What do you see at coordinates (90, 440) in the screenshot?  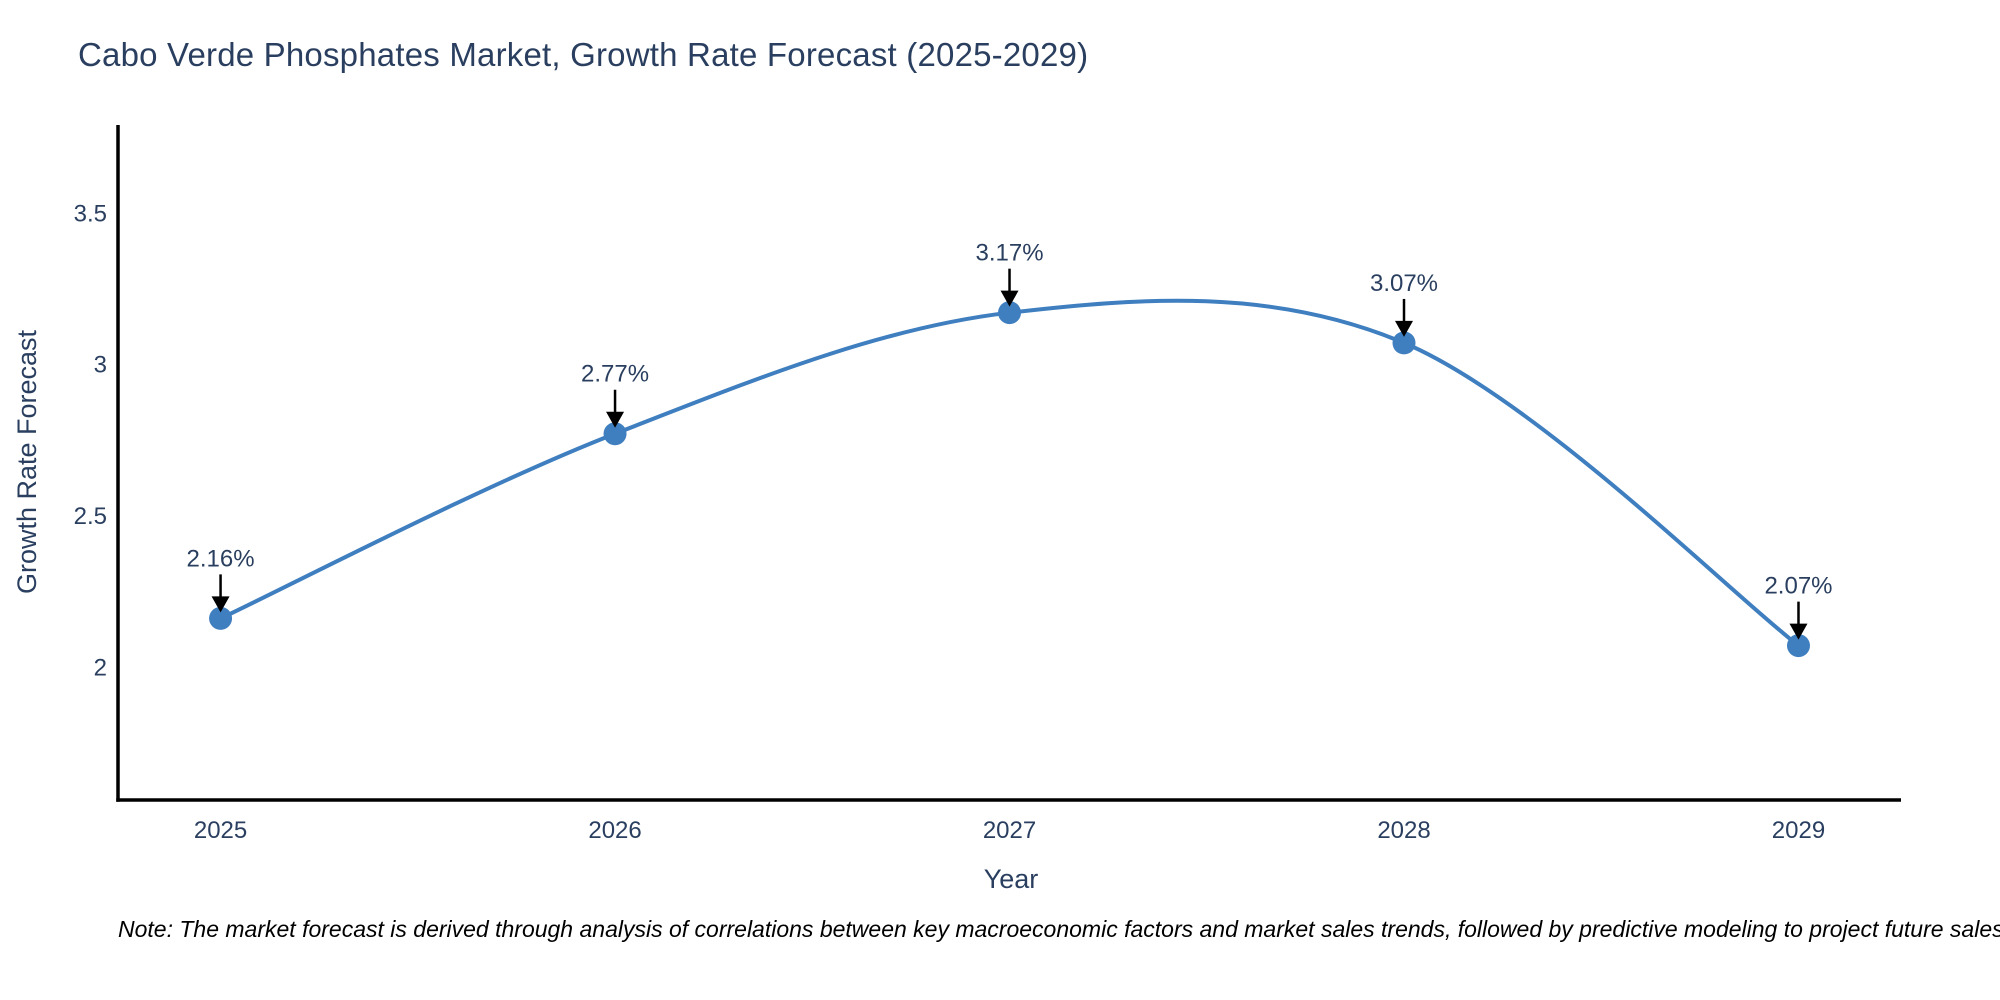 I see `y-axis-tick-labels: 2 2.5 3 3.5` at bounding box center [90, 440].